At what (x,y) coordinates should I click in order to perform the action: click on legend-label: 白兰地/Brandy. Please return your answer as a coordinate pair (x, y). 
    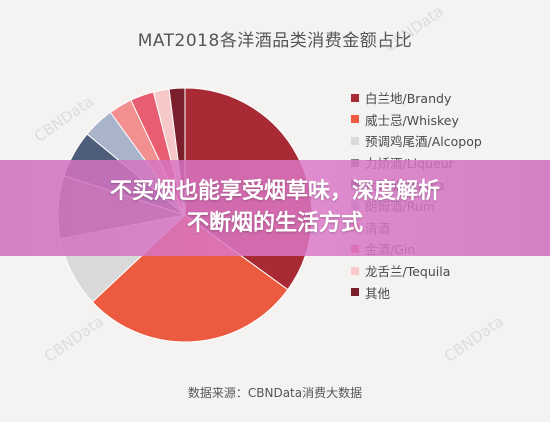
    Looking at the image, I should click on (408, 99).